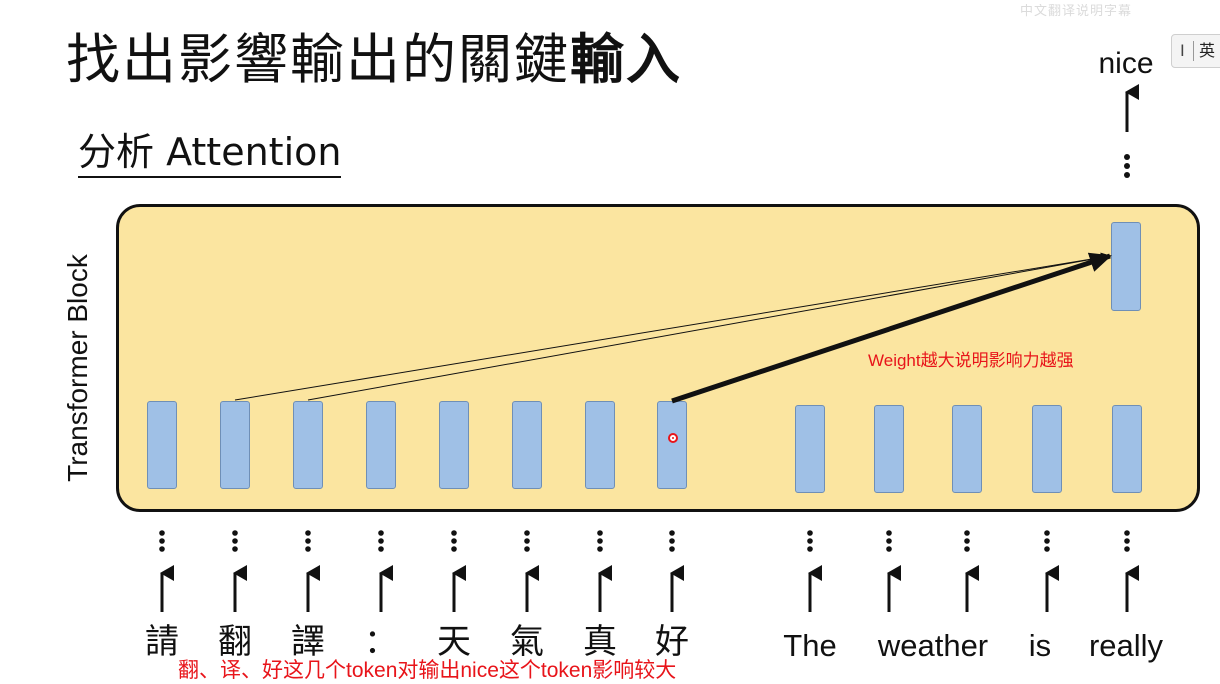 This screenshot has height=684, width=1220. Describe the element at coordinates (1126, 645) in the screenshot. I see `input-token: really` at that location.